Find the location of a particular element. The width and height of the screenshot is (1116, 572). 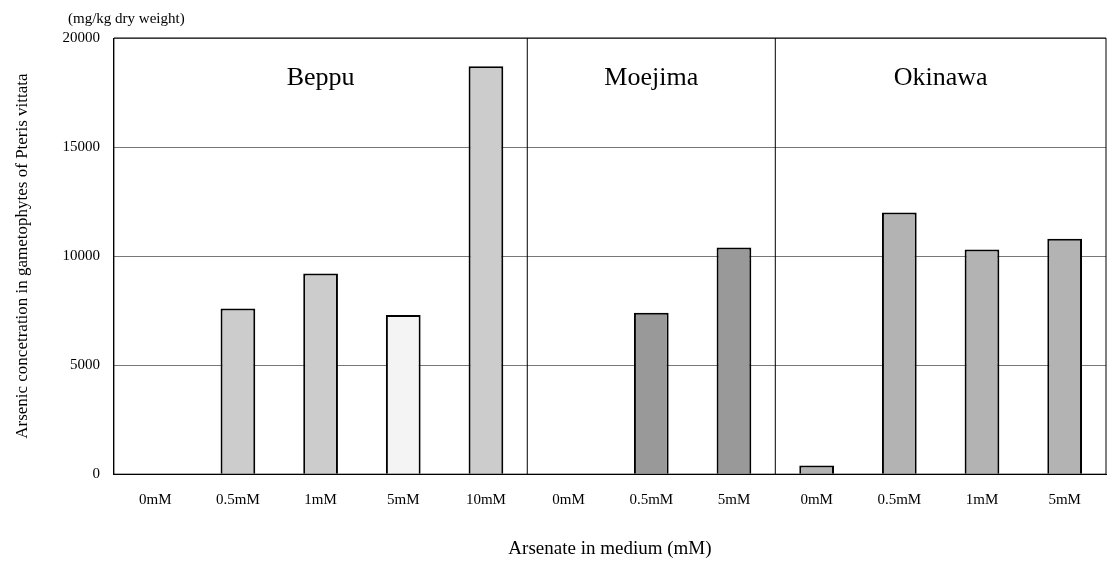

y-tick-label: 0 is located at coordinates (96, 473).